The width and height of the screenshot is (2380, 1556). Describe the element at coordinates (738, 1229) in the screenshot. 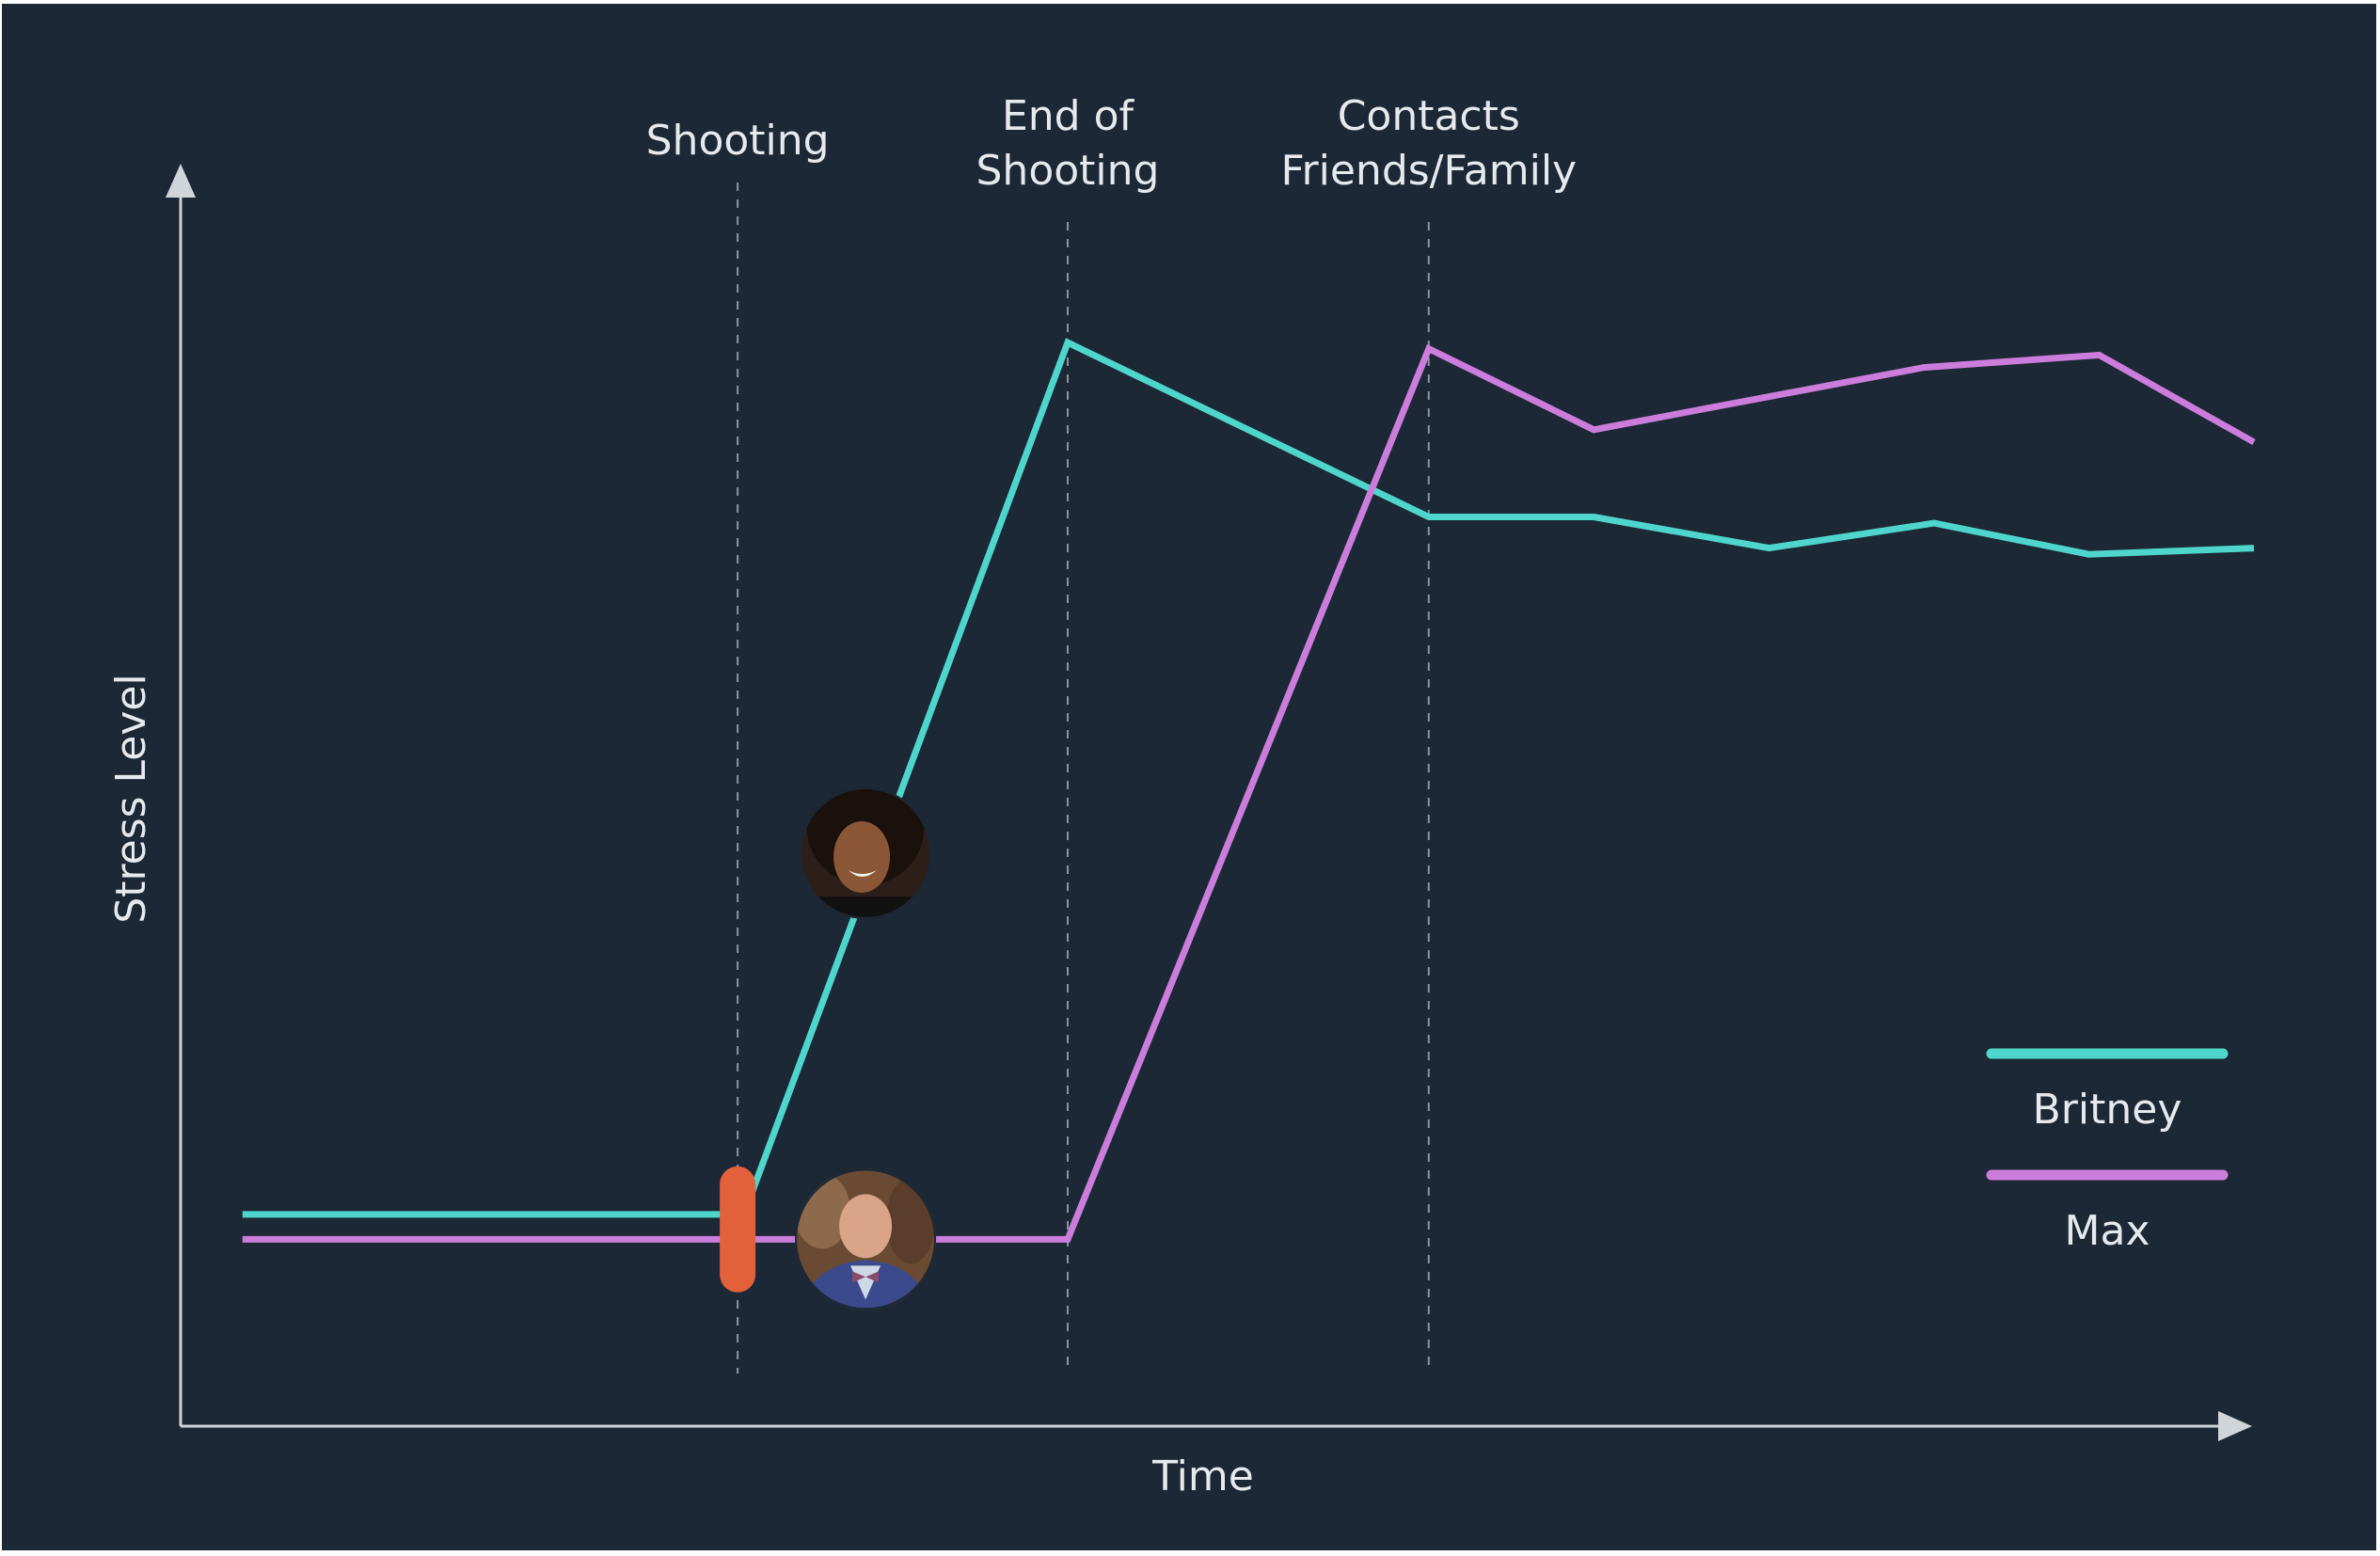

I see `shooting-marker` at that location.